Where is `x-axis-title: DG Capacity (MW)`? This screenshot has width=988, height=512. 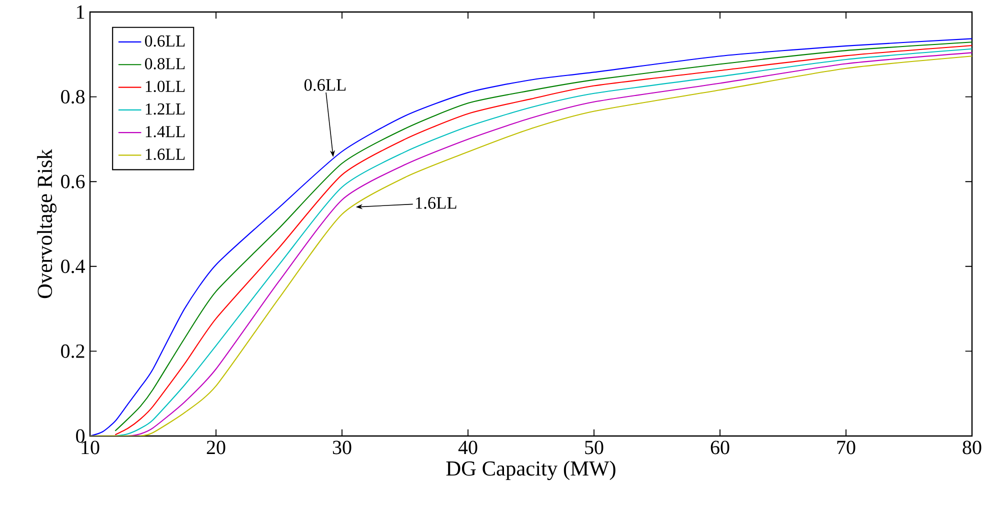 x-axis-title: DG Capacity (MW) is located at coordinates (531, 470).